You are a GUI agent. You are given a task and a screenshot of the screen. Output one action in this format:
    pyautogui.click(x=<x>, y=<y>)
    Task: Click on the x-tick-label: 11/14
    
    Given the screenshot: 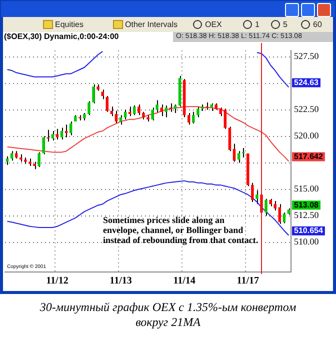 What is the action you would take?
    pyautogui.click(x=184, y=281)
    